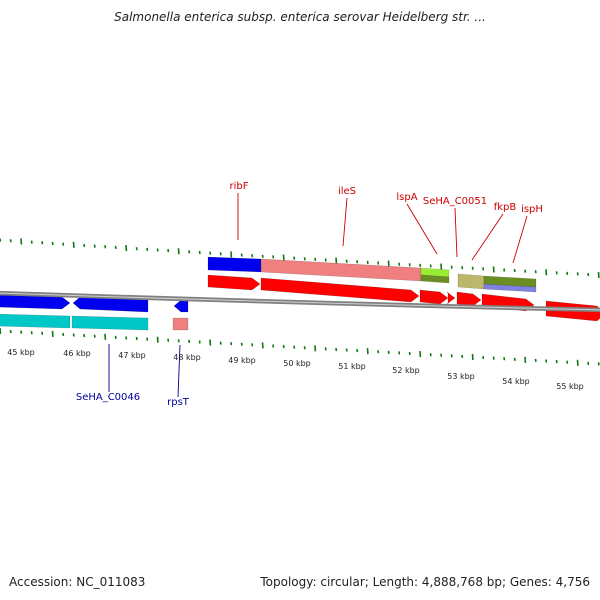  I want to click on gene-ileS, so click(340, 290).